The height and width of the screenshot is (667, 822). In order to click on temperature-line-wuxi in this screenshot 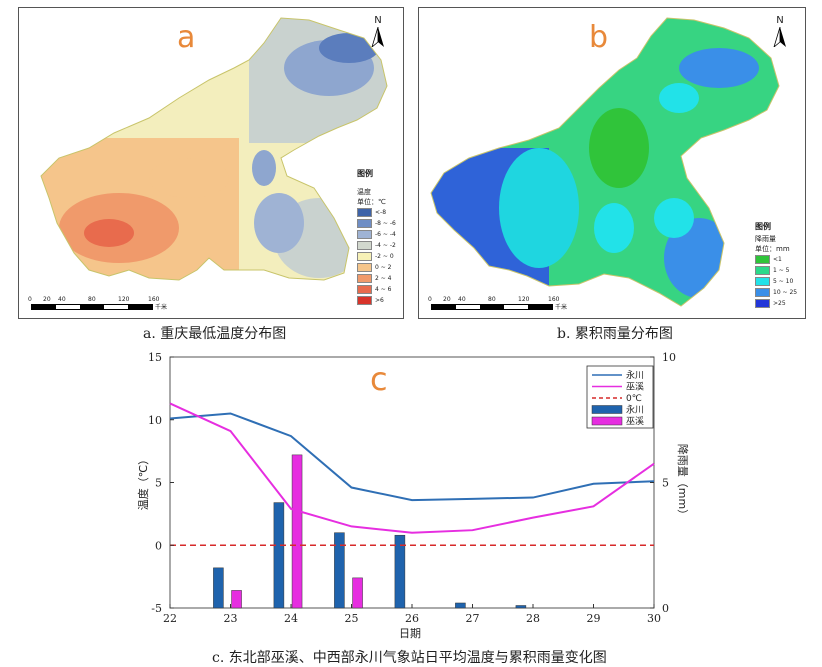, I will do `click(412, 468)`.